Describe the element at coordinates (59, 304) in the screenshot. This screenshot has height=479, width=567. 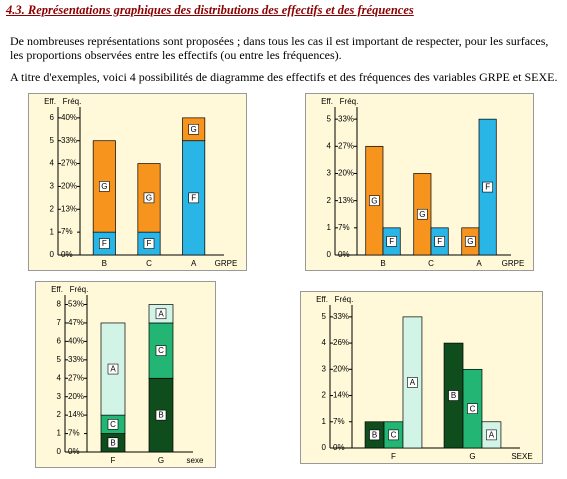
I see `y-tick-label: 8` at that location.